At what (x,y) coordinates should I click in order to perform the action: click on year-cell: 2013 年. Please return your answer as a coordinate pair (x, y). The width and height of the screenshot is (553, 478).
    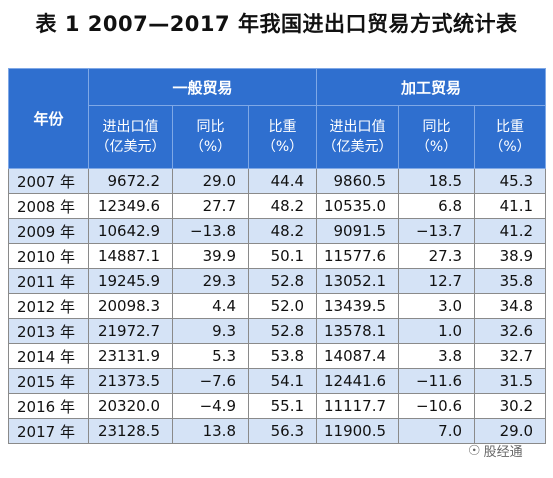
    Looking at the image, I should click on (48, 331).